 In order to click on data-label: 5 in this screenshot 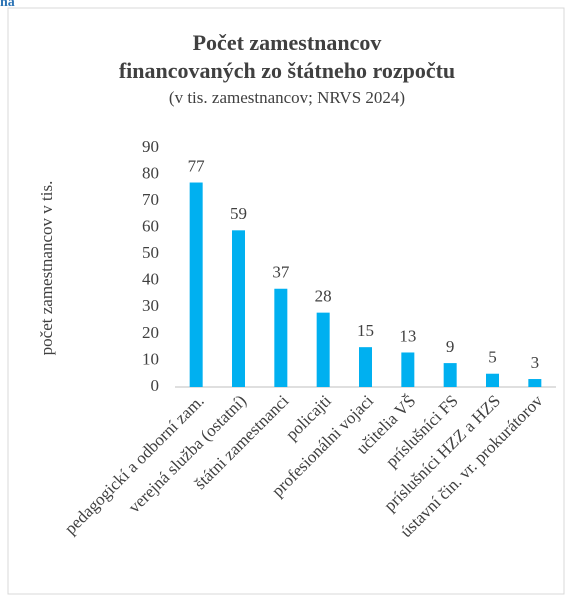, I will do `click(492, 357)`.